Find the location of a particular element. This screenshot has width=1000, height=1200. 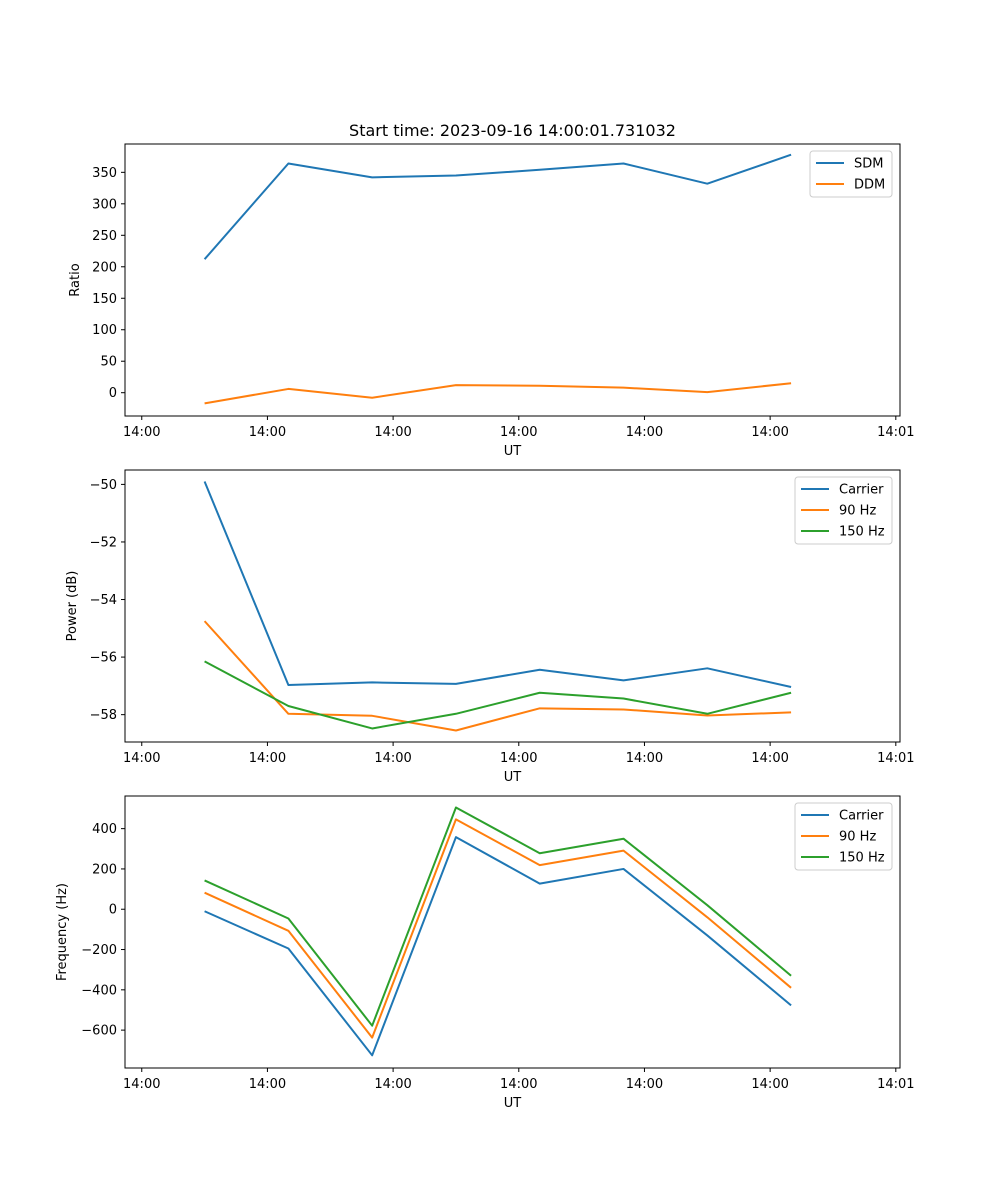

series-line-sdm is located at coordinates (497, 206).